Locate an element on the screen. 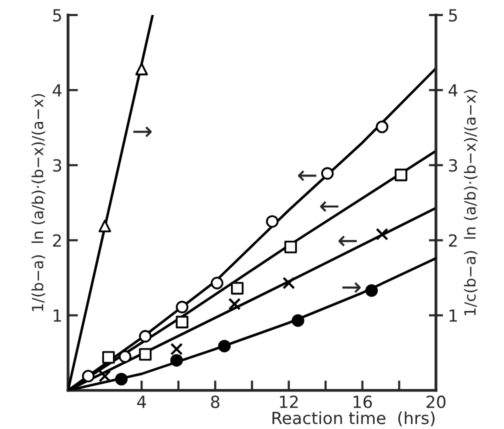 This screenshot has width=504, height=429. x-tick-label: 4 is located at coordinates (141, 402).